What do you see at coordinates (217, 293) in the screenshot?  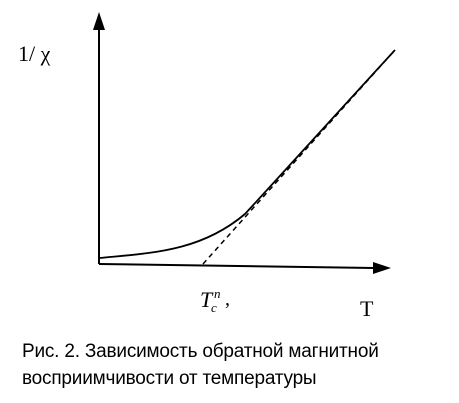 I see `tc-superscript: n` at bounding box center [217, 293].